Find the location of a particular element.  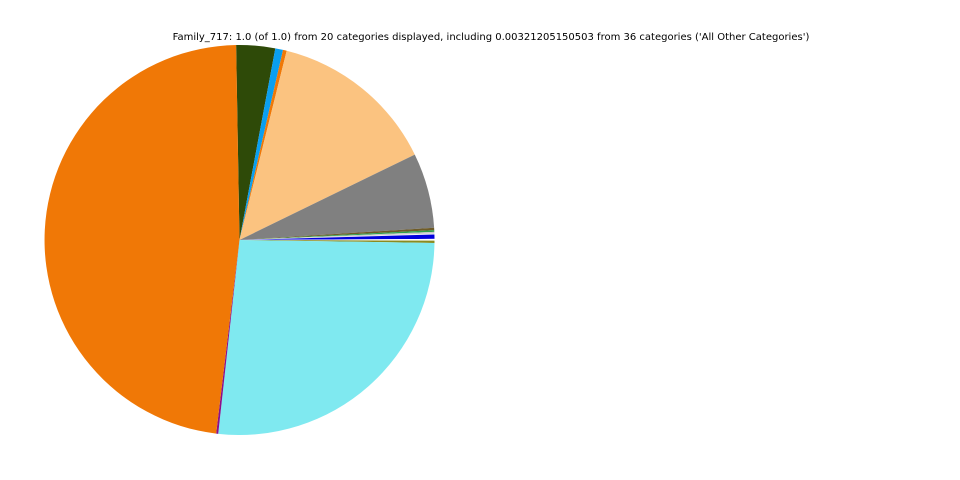

pie-segment-silver-sliver is located at coordinates (337, 235).